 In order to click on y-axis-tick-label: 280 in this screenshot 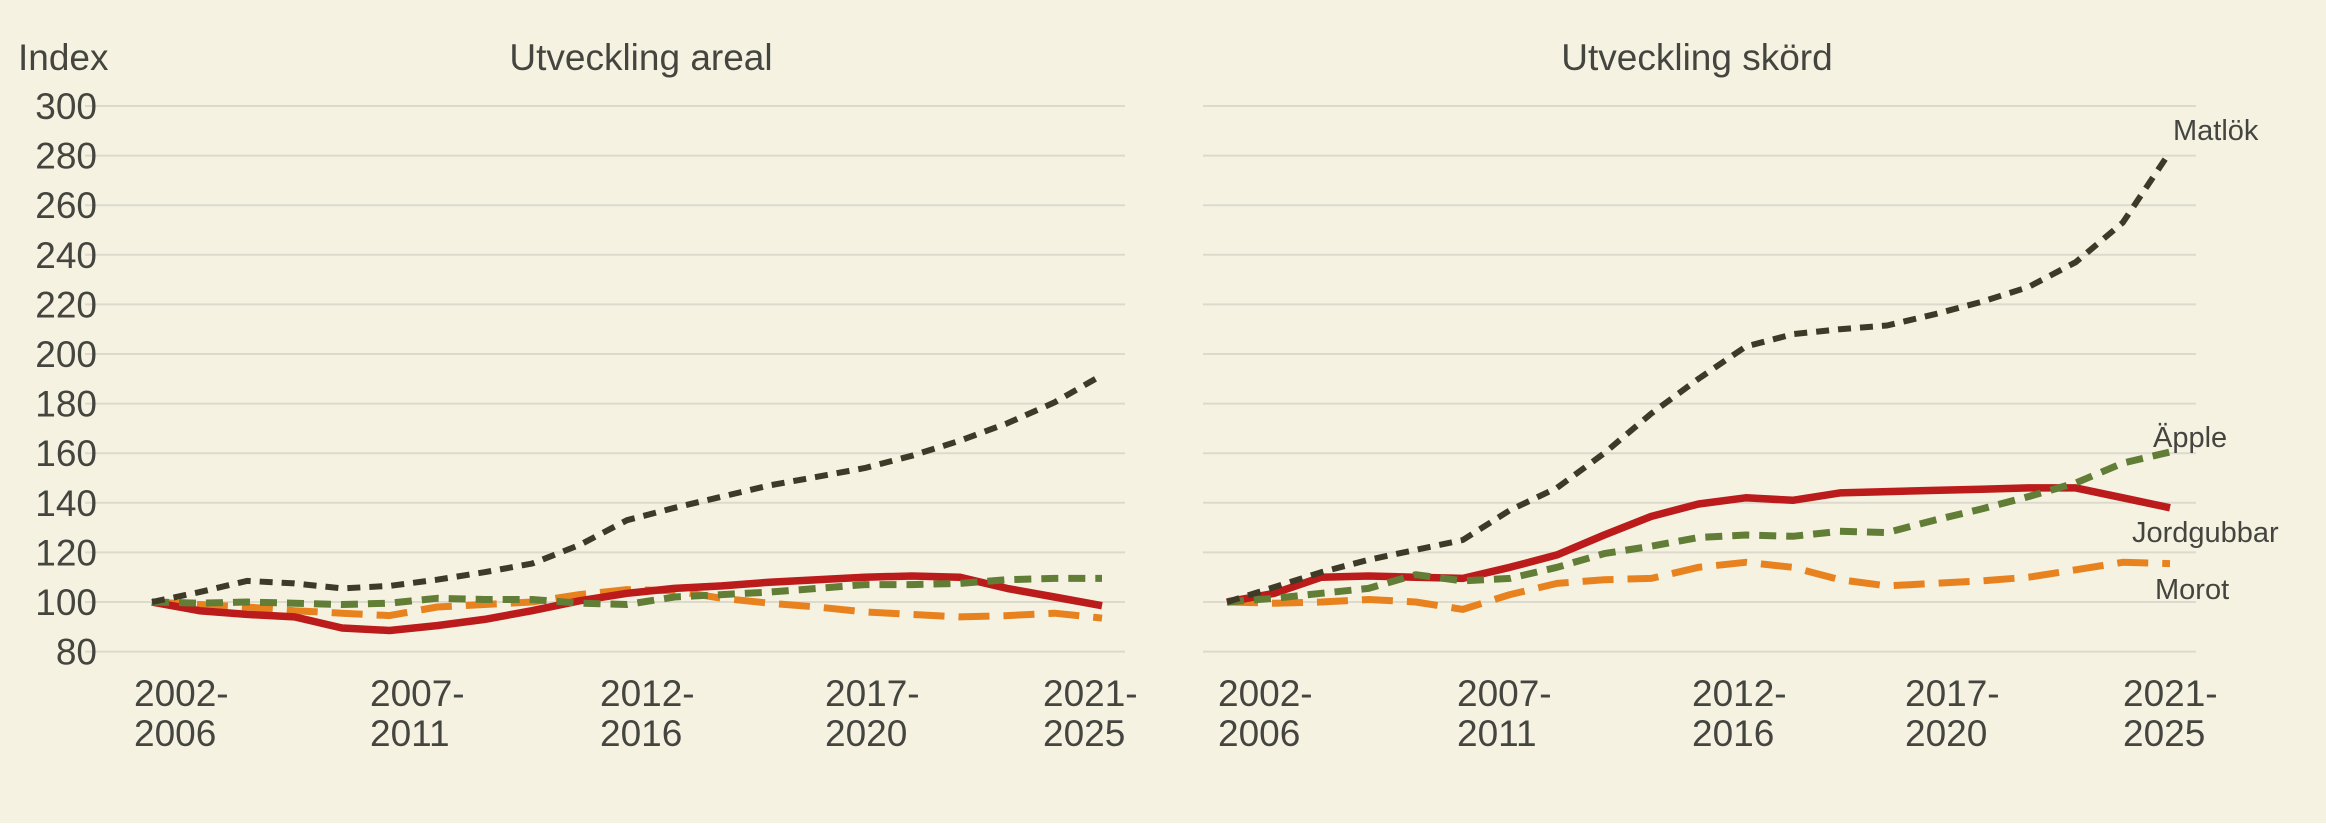, I will do `click(66, 156)`.